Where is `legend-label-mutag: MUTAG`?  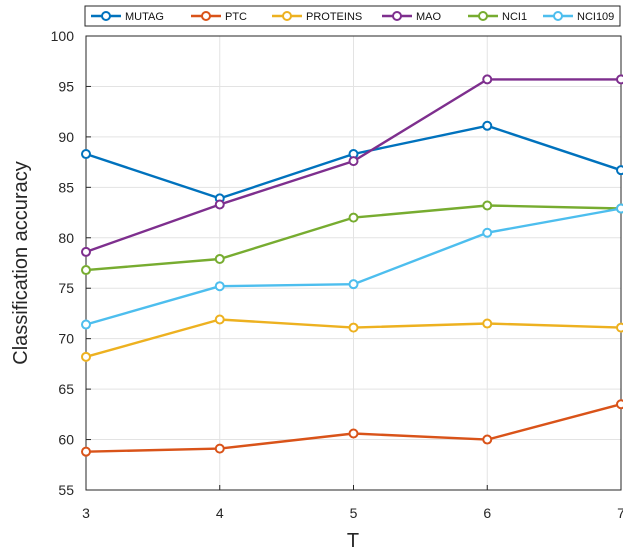 legend-label-mutag: MUTAG is located at coordinates (144, 17).